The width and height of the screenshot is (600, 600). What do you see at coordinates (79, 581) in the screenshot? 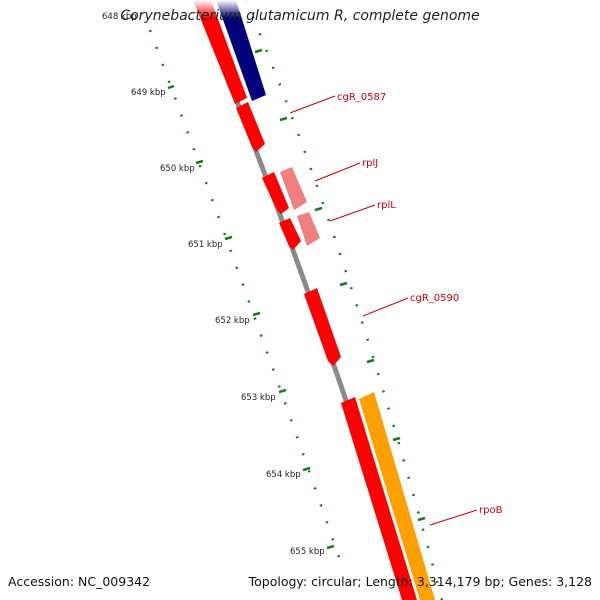
I see `accession-text: Accession: NC_009342` at bounding box center [79, 581].